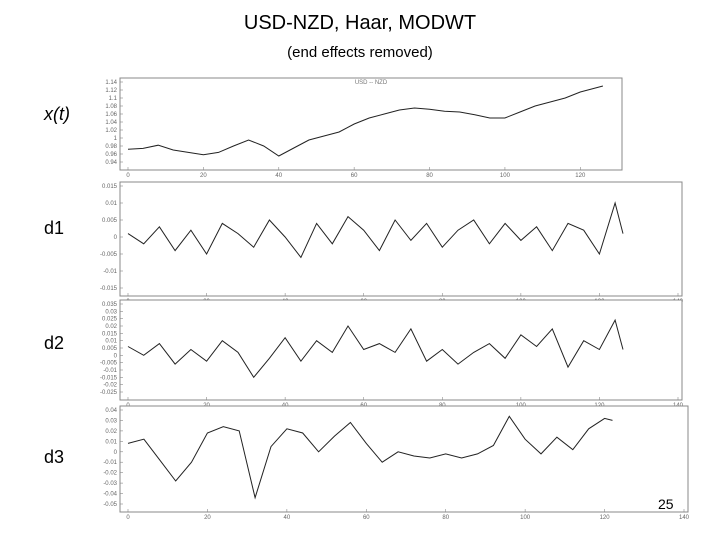  Describe the element at coordinates (110, 320) in the screenshot. I see `y-tick-label: 0.025` at that location.